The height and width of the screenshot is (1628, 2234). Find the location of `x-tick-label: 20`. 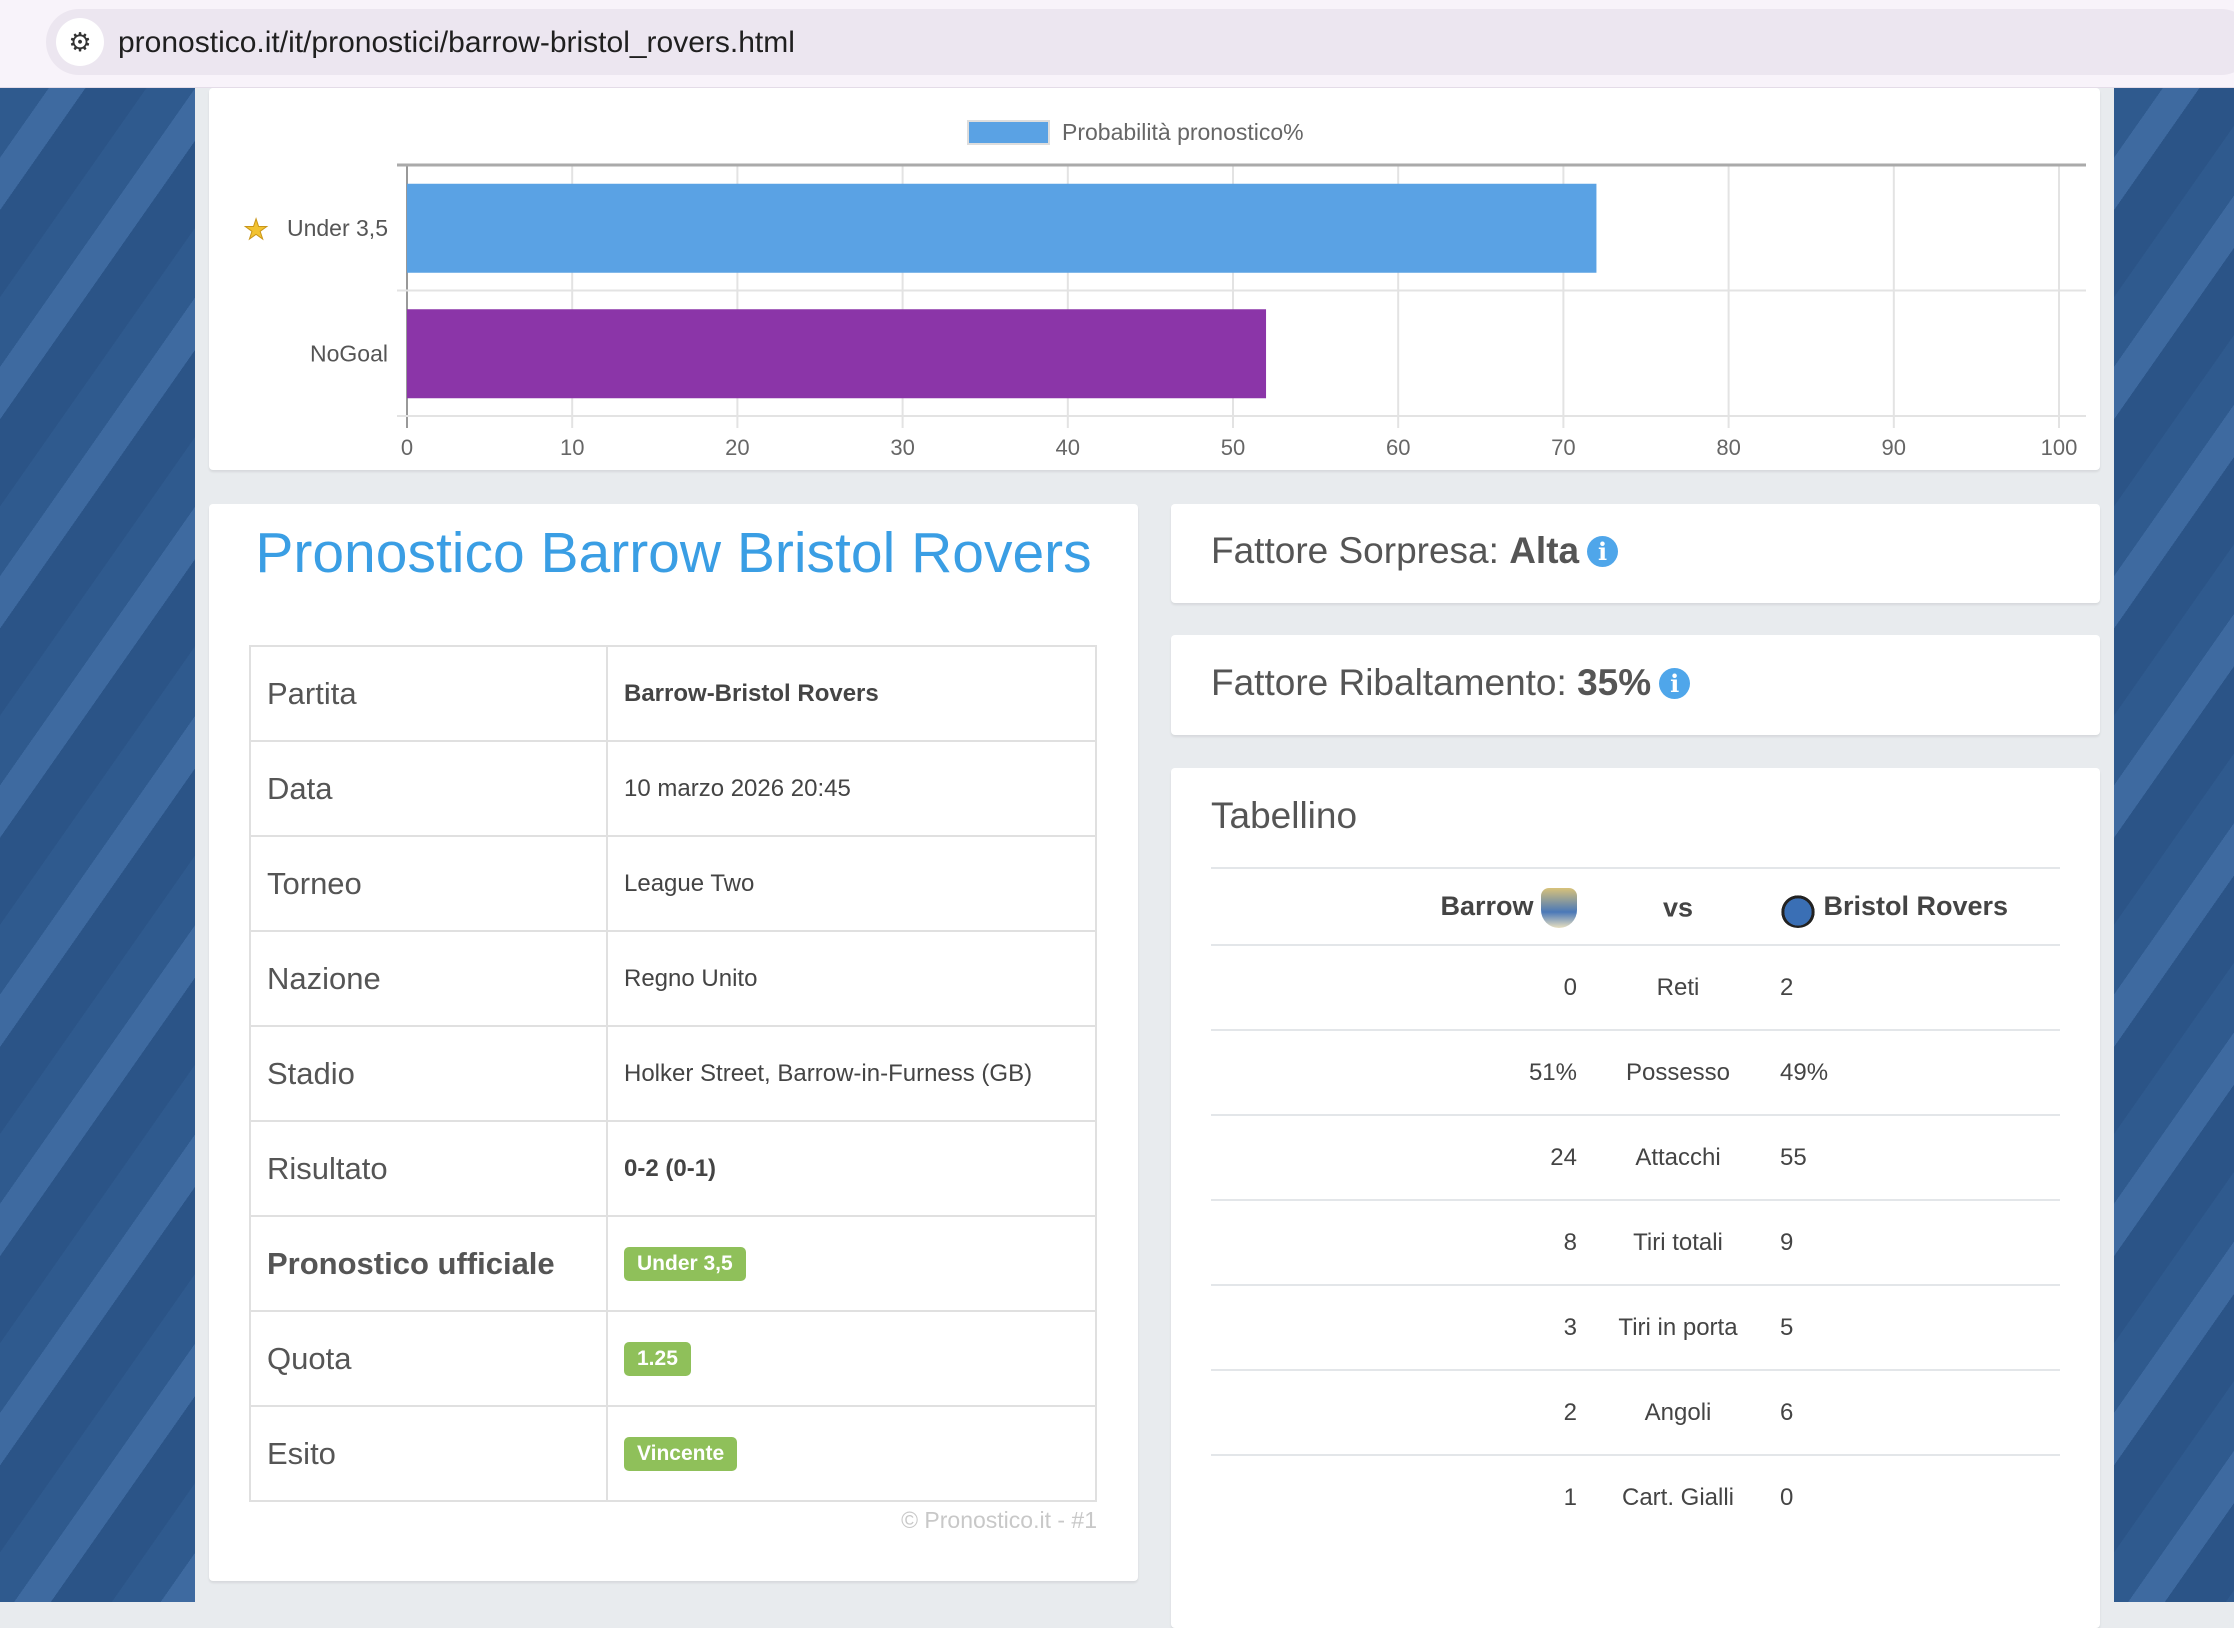

x-tick-label: 20 is located at coordinates (737, 447).